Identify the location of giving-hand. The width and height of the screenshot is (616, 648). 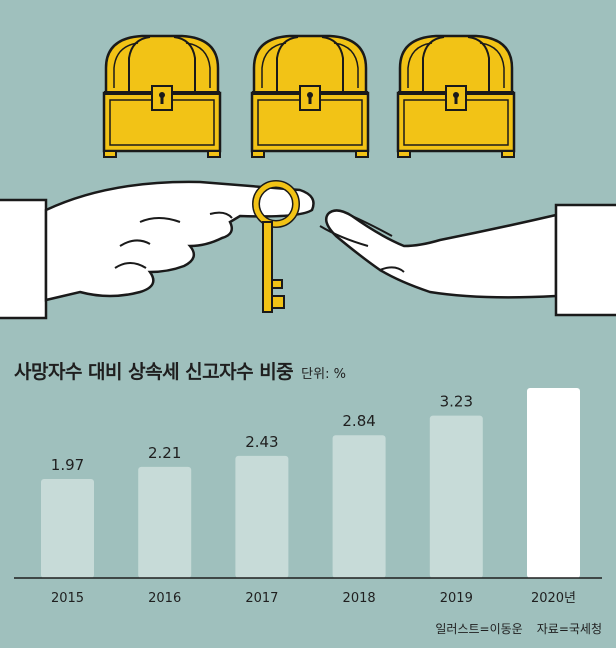
(179, 241).